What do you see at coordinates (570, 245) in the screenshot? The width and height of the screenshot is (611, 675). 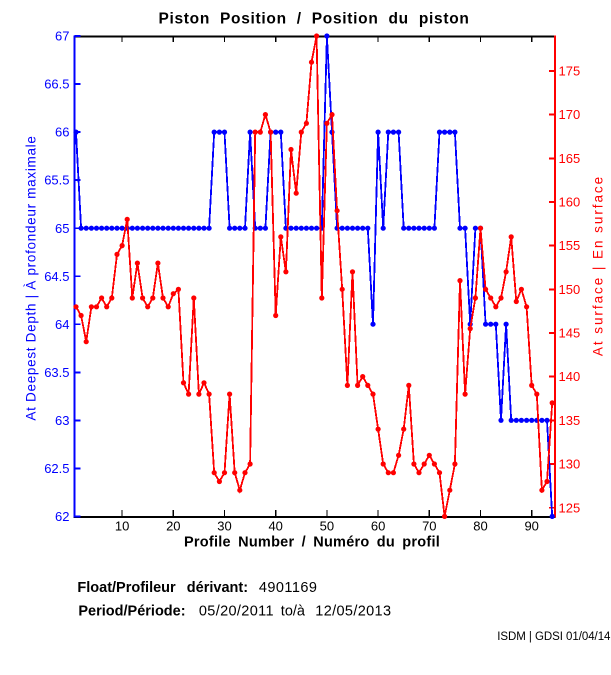 I see `svg-text: 155` at bounding box center [570, 245].